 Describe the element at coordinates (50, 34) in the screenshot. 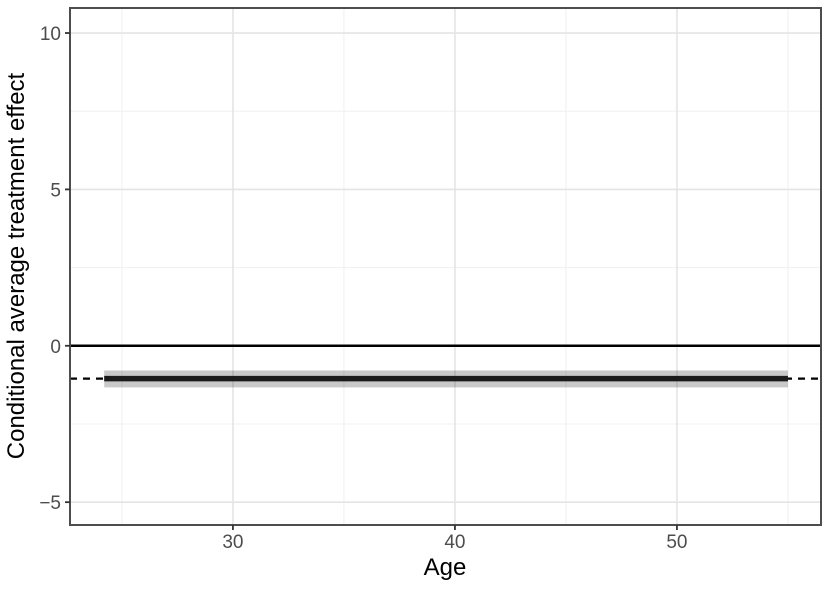

I see `y-tick-label: 10` at that location.